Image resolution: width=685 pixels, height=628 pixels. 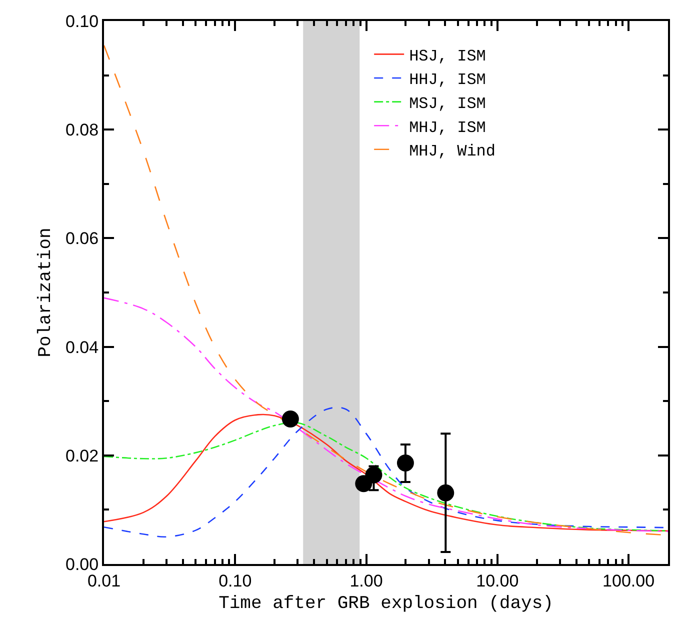 What do you see at coordinates (46, 293) in the screenshot?
I see `y-axis-title: Polarization` at bounding box center [46, 293].